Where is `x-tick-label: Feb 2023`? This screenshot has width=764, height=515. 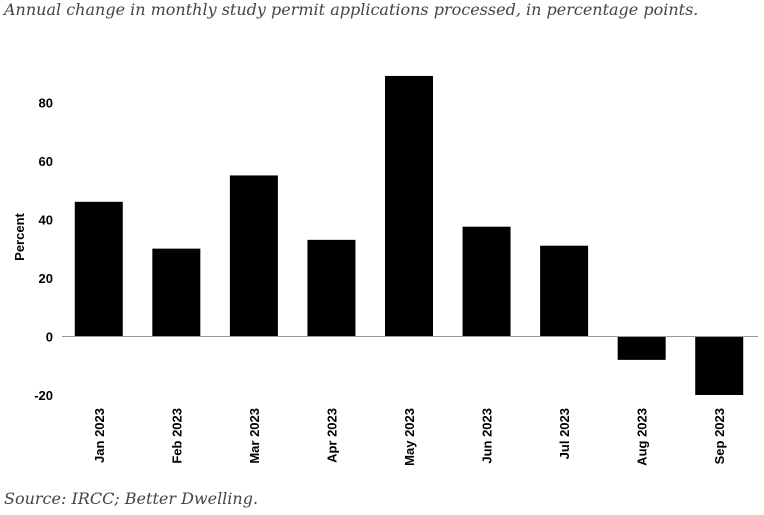
x-tick-label: Feb 2023 is located at coordinates (176, 436).